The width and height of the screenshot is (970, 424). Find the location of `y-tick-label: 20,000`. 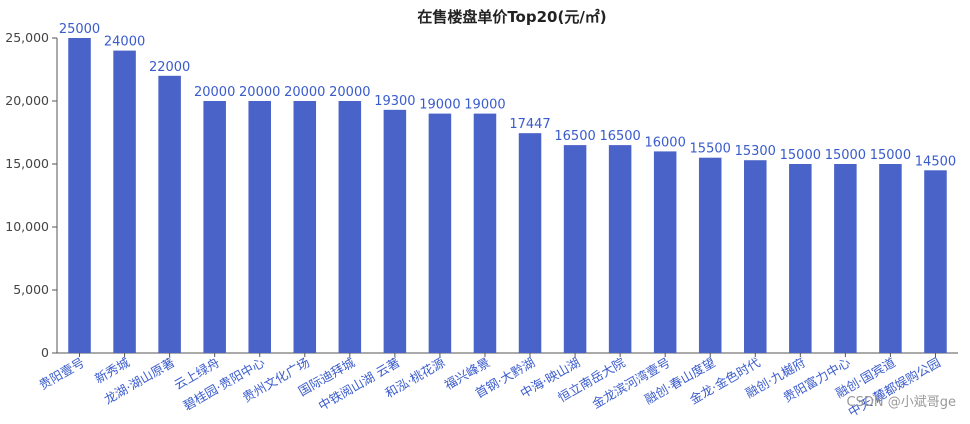

y-tick-label: 20,000 is located at coordinates (27, 100).